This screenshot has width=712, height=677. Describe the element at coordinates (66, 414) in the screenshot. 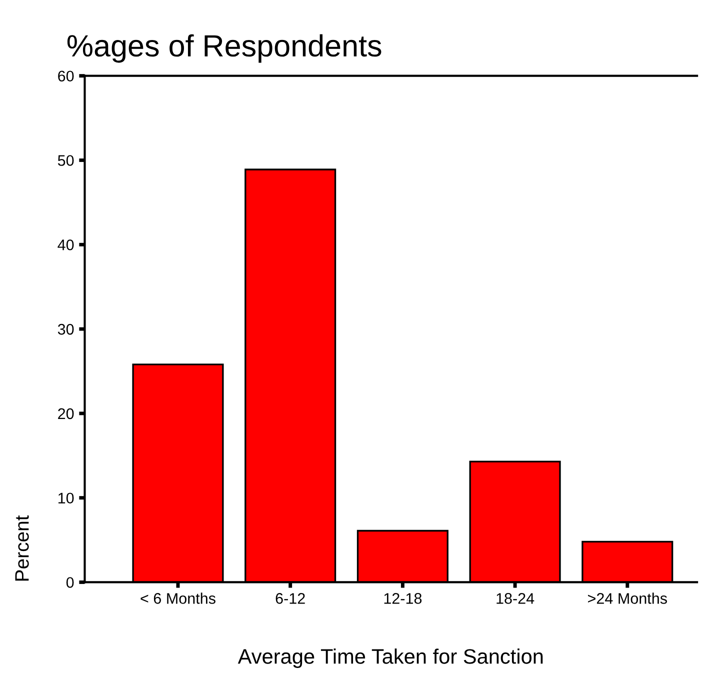

I see `y-tick-label: 20` at that location.